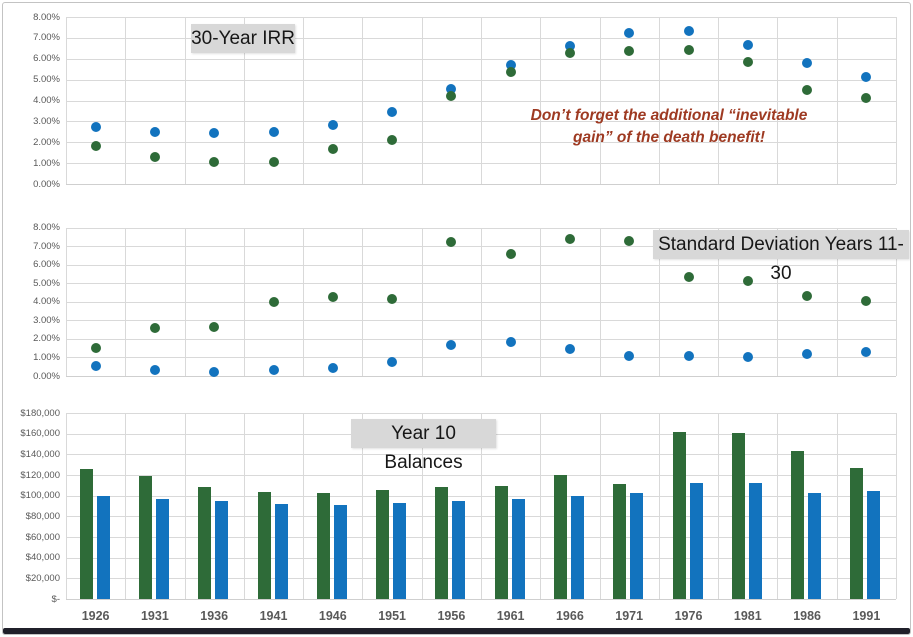 The image size is (913, 637). What do you see at coordinates (95, 616) in the screenshot?
I see `x-axis-label: 1926` at bounding box center [95, 616].